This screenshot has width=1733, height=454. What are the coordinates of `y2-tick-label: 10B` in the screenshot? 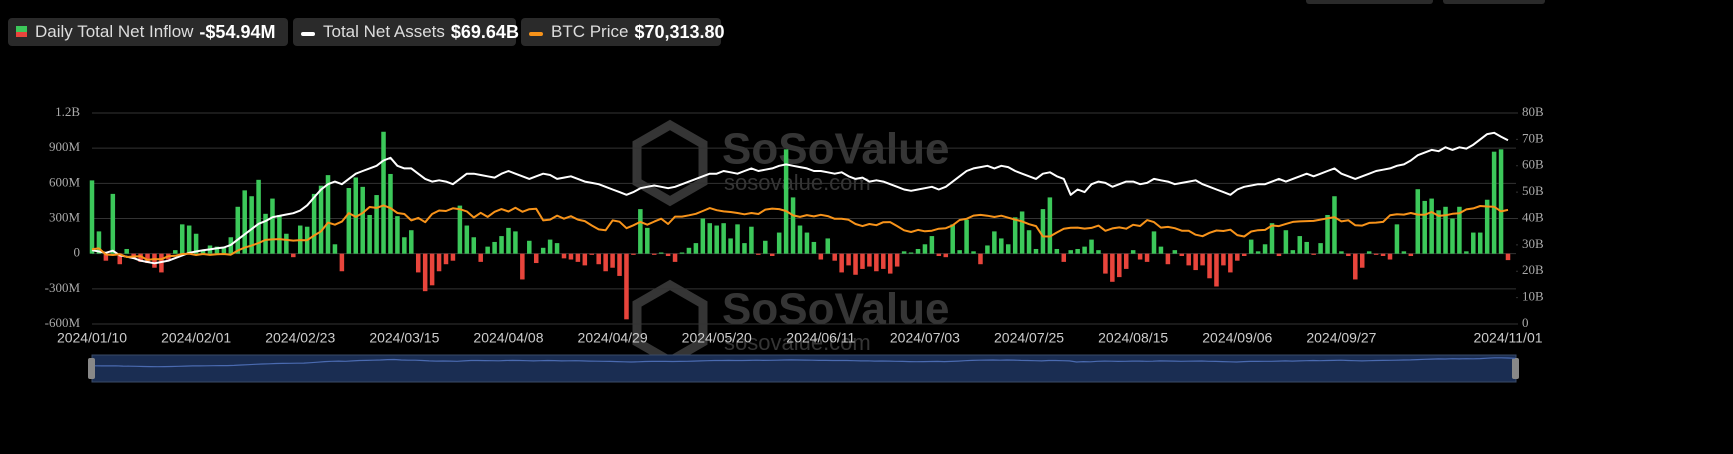 It's located at (1533, 296).